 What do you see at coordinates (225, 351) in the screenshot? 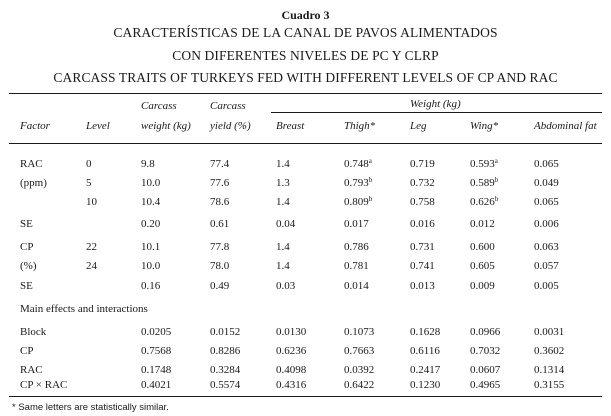
I see `cell-carcass-yield: 0.8286` at bounding box center [225, 351].